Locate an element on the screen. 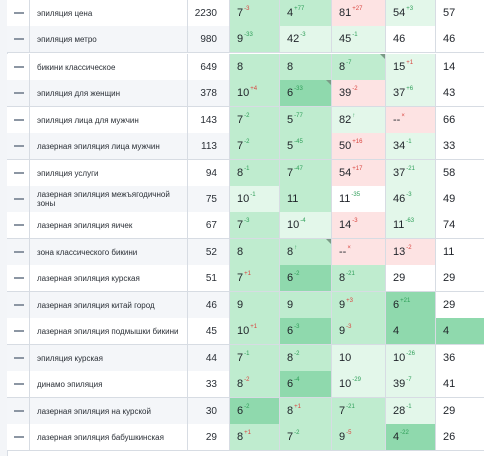 The image size is (484, 456). position-cell: 28 -1 is located at coordinates (411, 411).